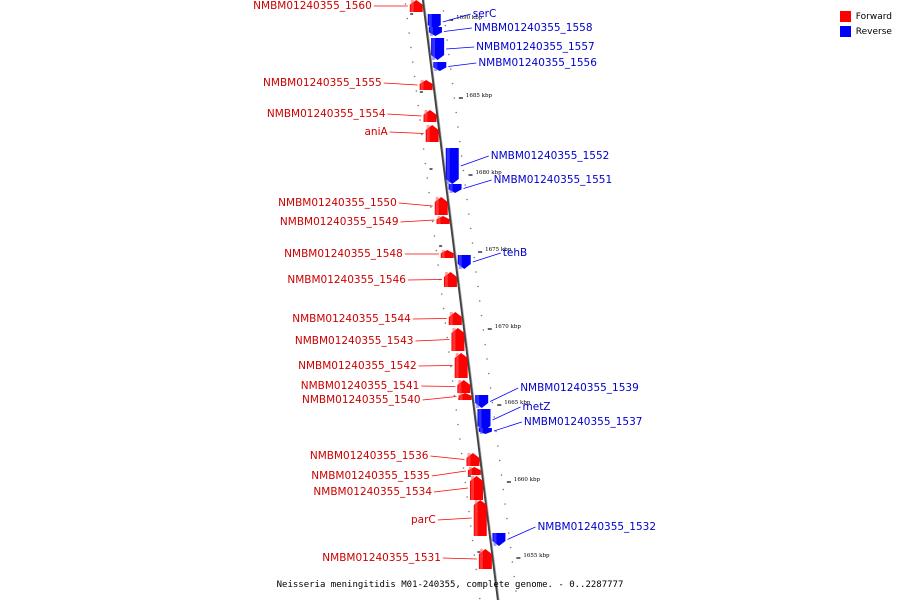 This screenshot has width=900, height=600. I want to click on gene-label: NMBM01240355_1544, so click(351, 319).